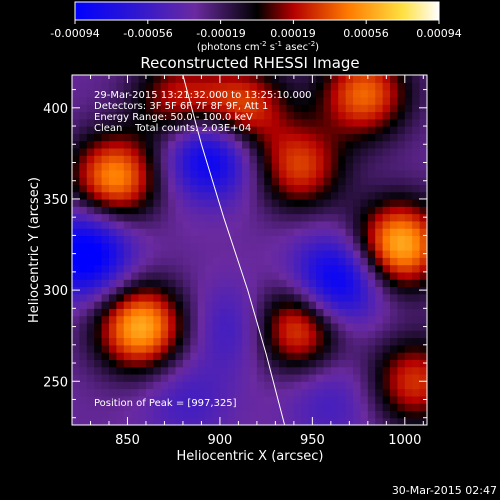 The image size is (500, 500). What do you see at coordinates (293, 33) in the screenshot?
I see `colorbar-tick-label-3: 0.00019` at bounding box center [293, 33].